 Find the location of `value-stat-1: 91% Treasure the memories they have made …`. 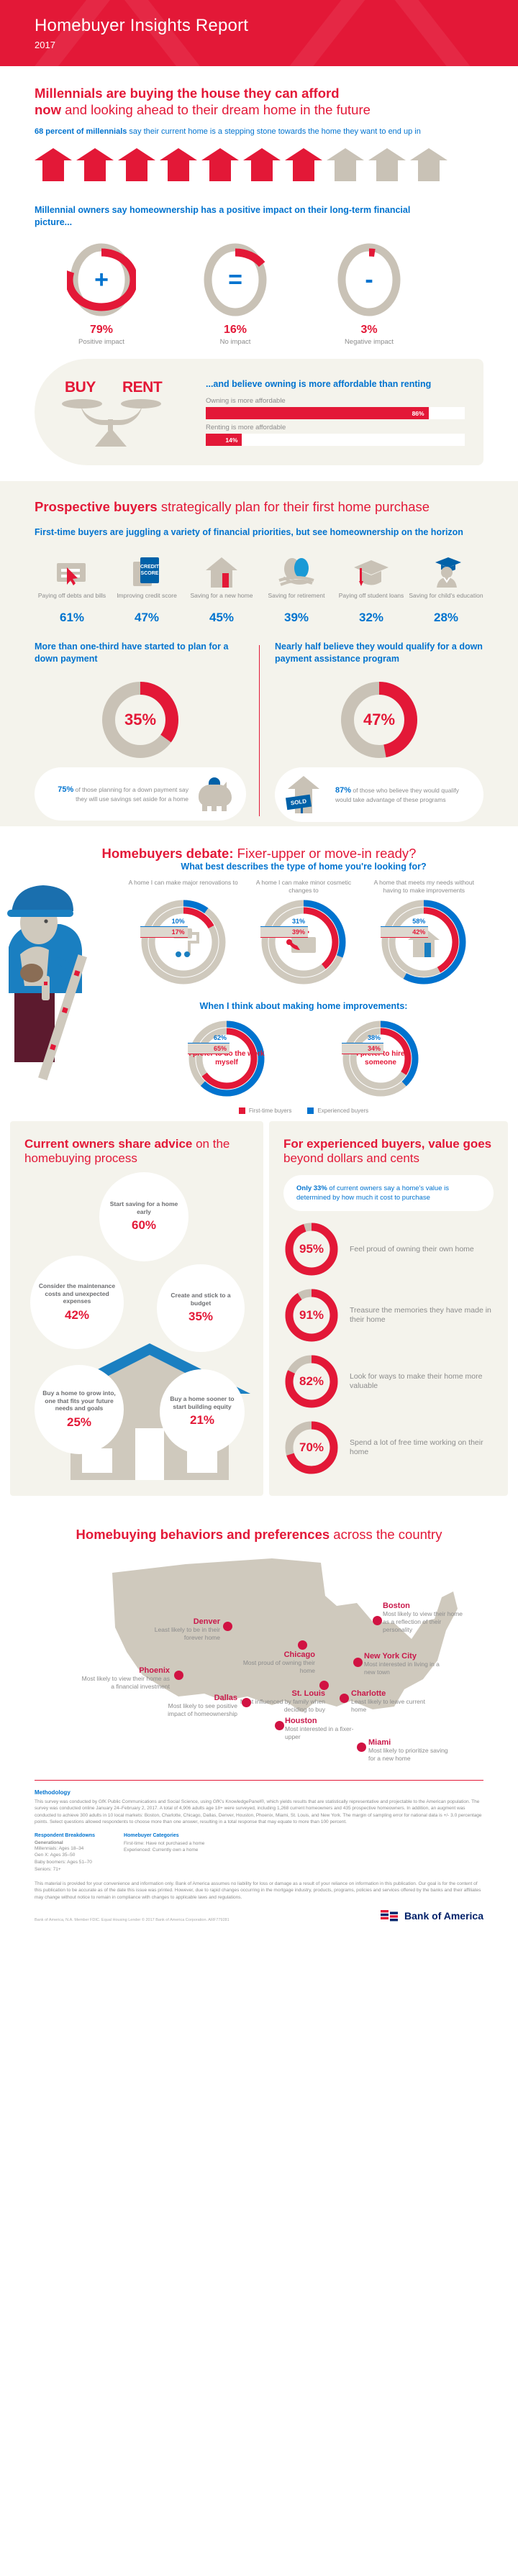

value-stat-1: 91% Treasure the memories they have made … is located at coordinates (388, 1315).